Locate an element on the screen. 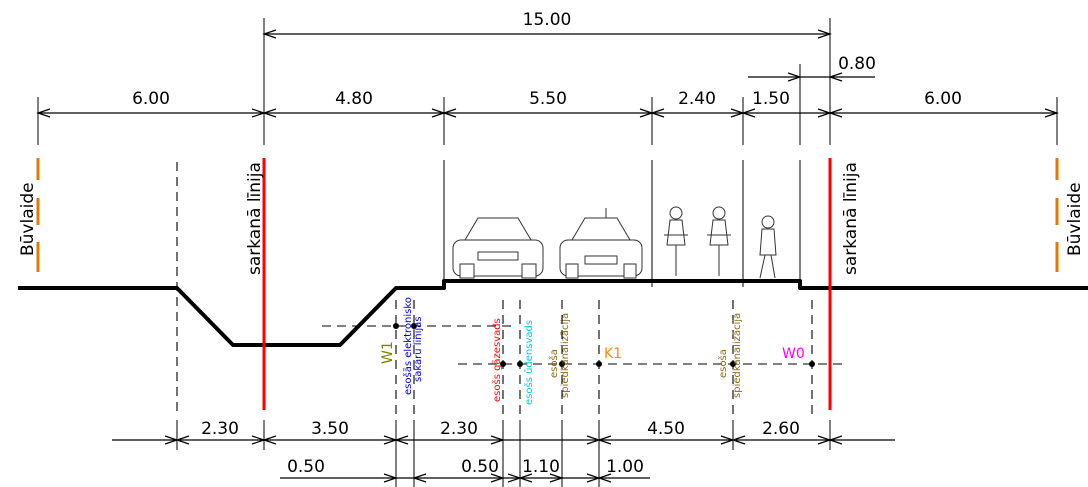  utility-sewer1-b: spiedkanalizācija is located at coordinates (565, 355).